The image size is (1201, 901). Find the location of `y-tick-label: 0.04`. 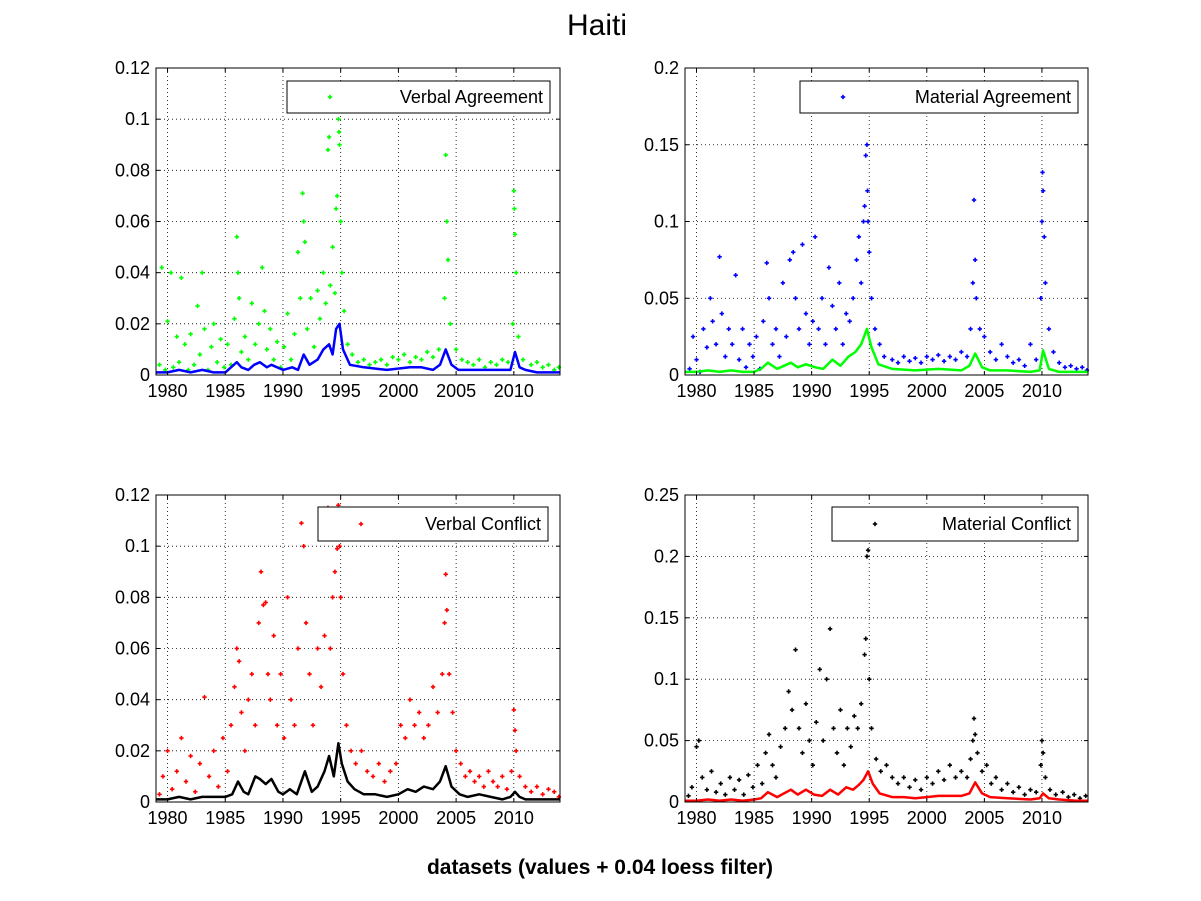

y-tick-label: 0.04 is located at coordinates (132, 273).